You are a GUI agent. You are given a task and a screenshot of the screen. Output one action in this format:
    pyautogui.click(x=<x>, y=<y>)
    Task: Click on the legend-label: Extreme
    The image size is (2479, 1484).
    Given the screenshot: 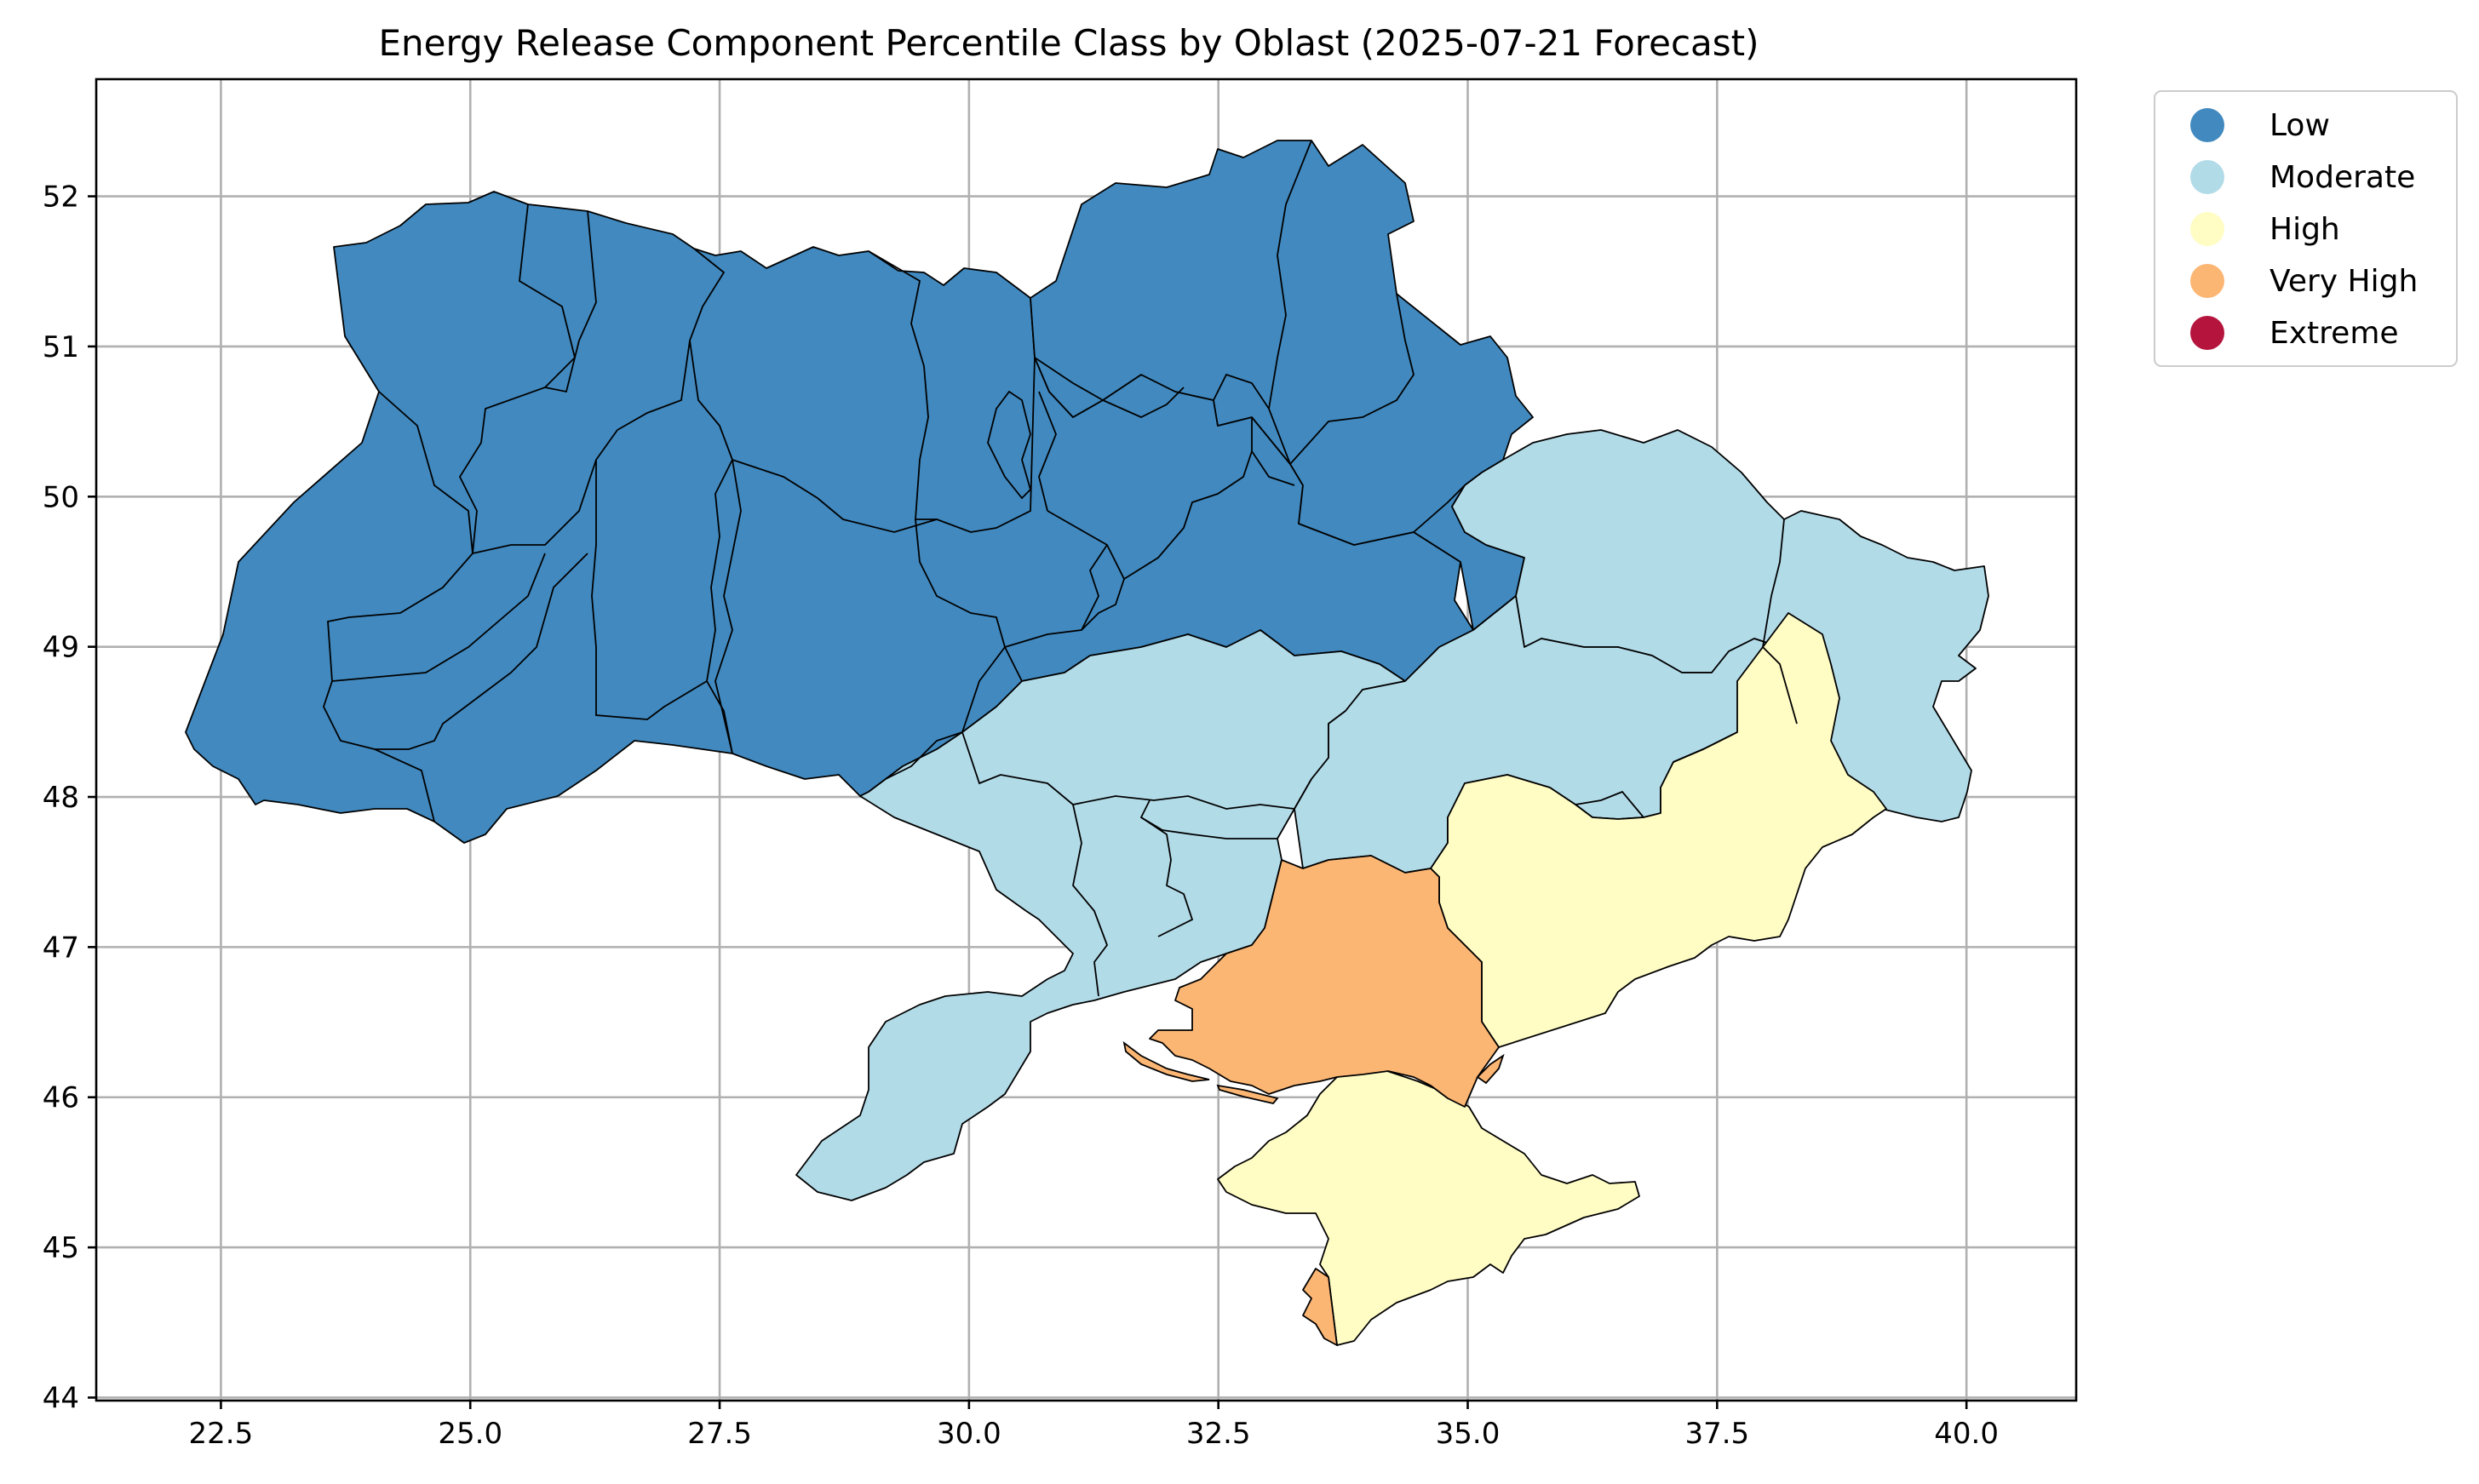 What is the action you would take?
    pyautogui.click(x=2334, y=333)
    